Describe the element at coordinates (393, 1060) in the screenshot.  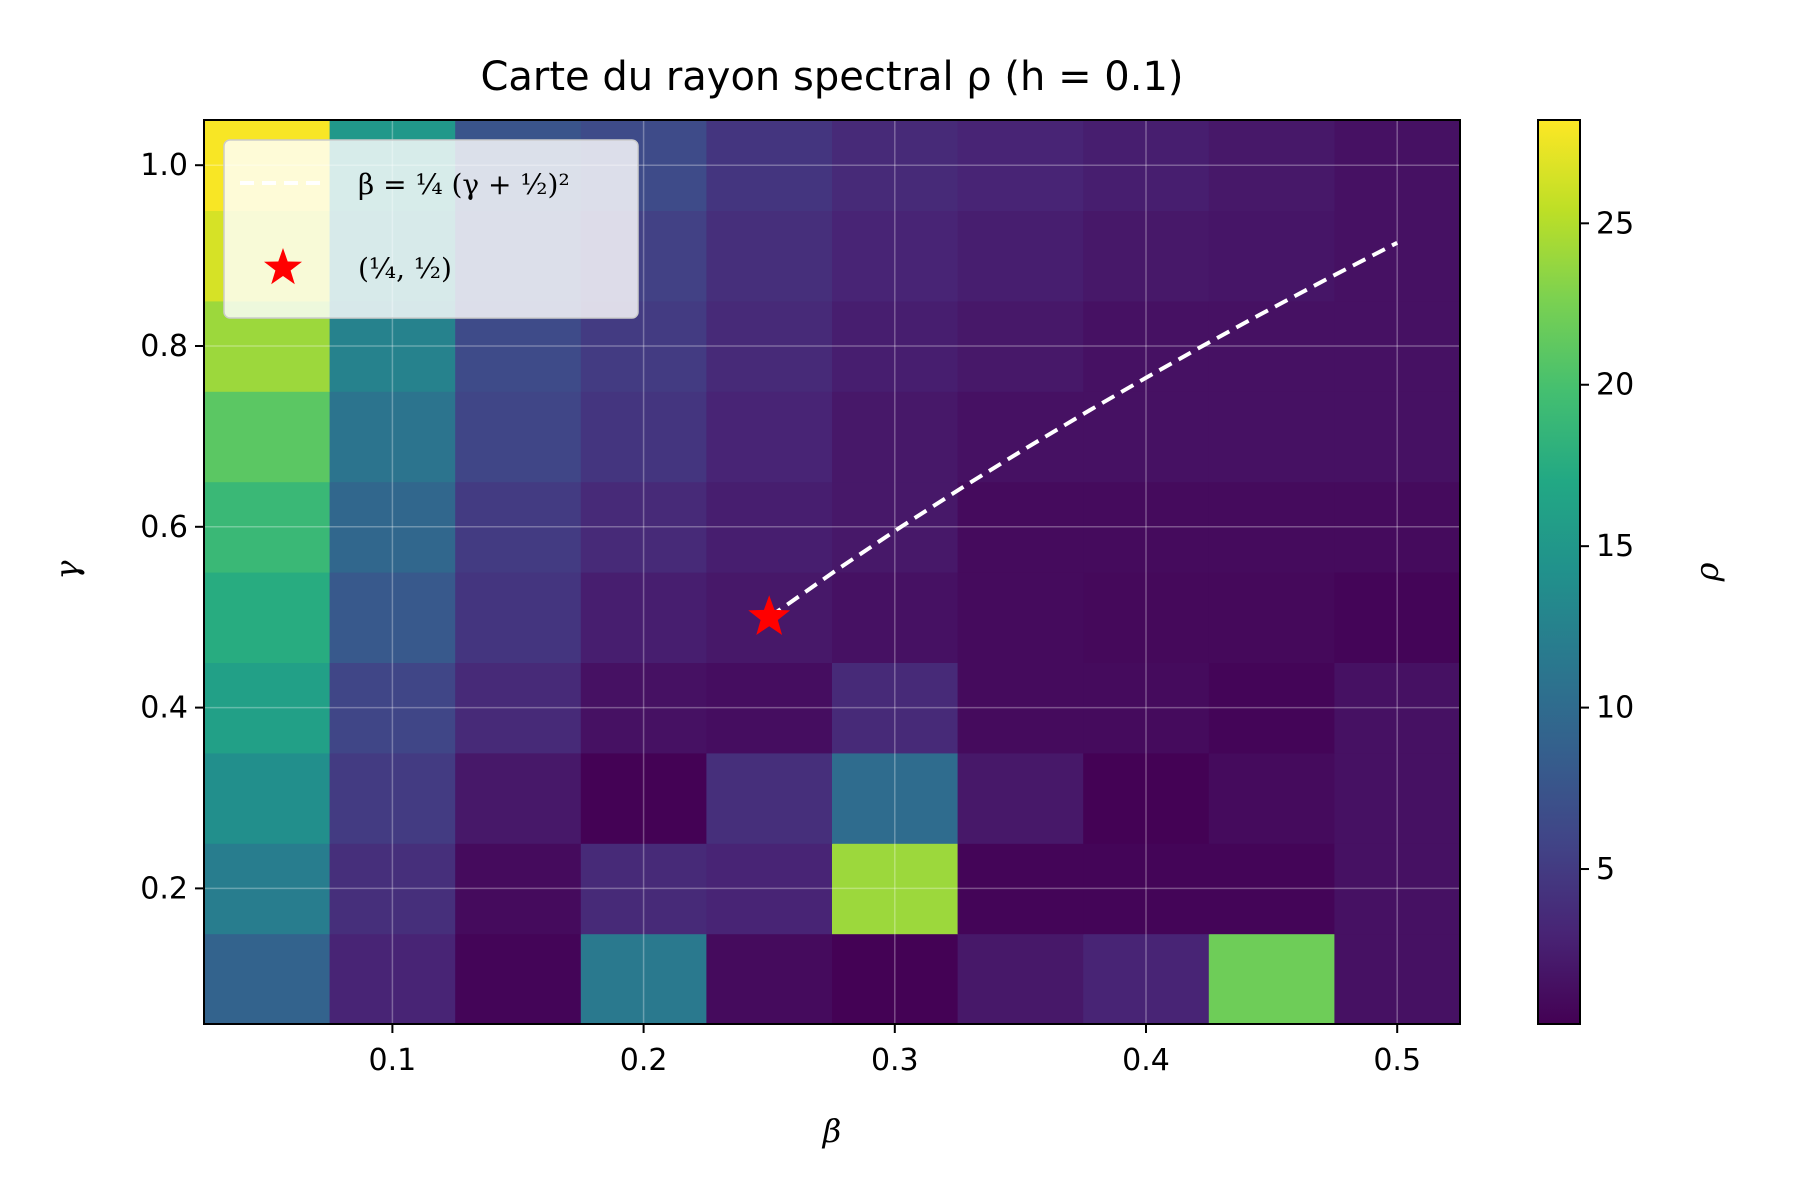
I see `x-tick-label: 0.1` at that location.